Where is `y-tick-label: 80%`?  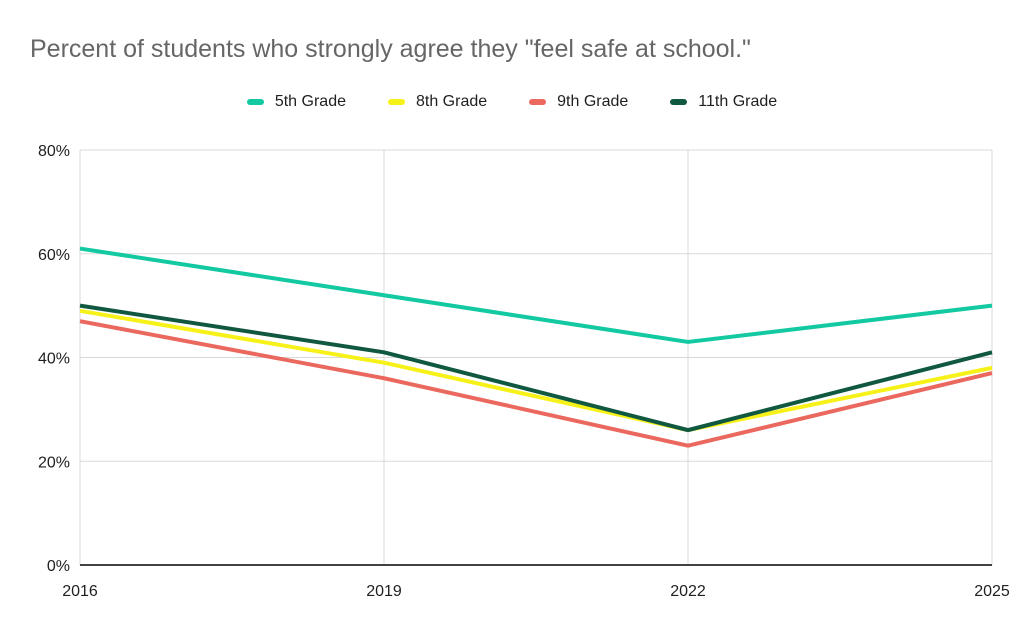 y-tick-label: 80% is located at coordinates (54, 151).